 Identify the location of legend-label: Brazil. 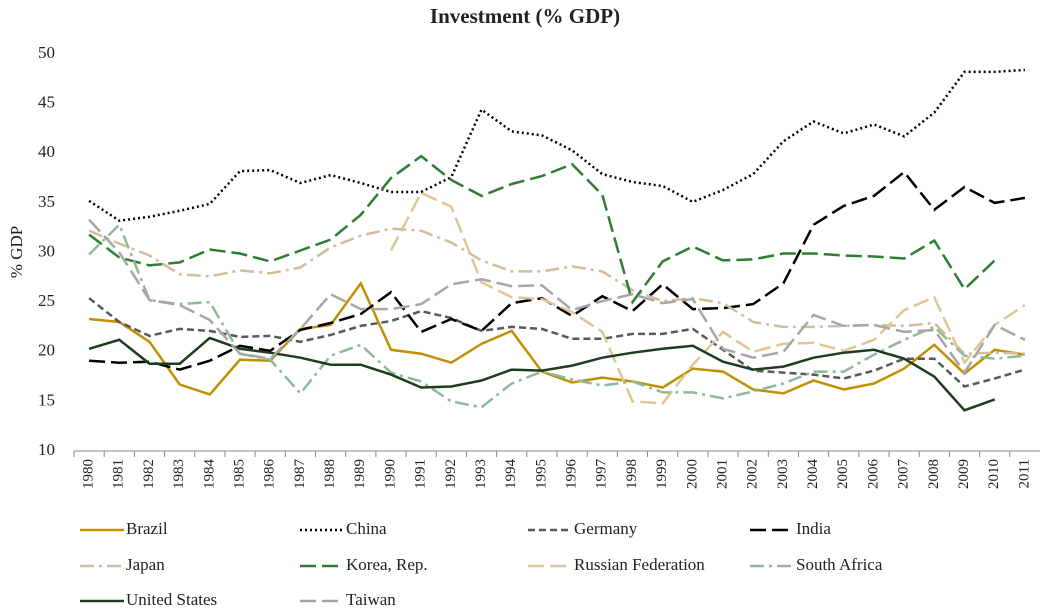
(147, 528).